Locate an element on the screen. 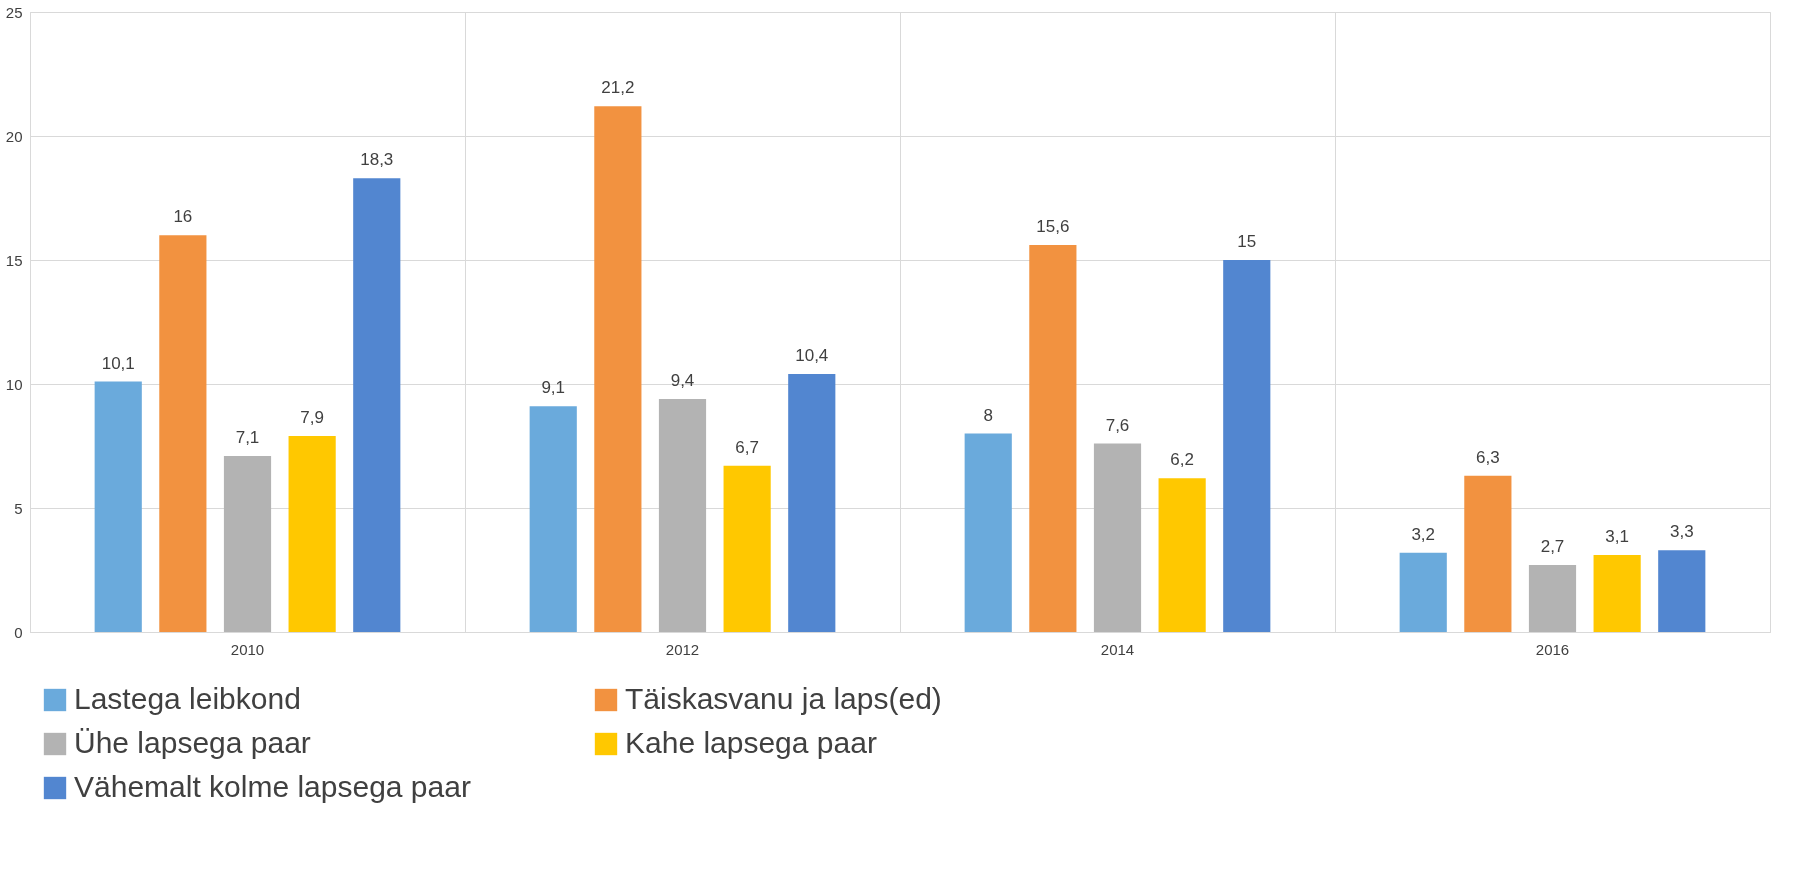 The image size is (1802, 893). y-tick-label: 0 is located at coordinates (18, 632).